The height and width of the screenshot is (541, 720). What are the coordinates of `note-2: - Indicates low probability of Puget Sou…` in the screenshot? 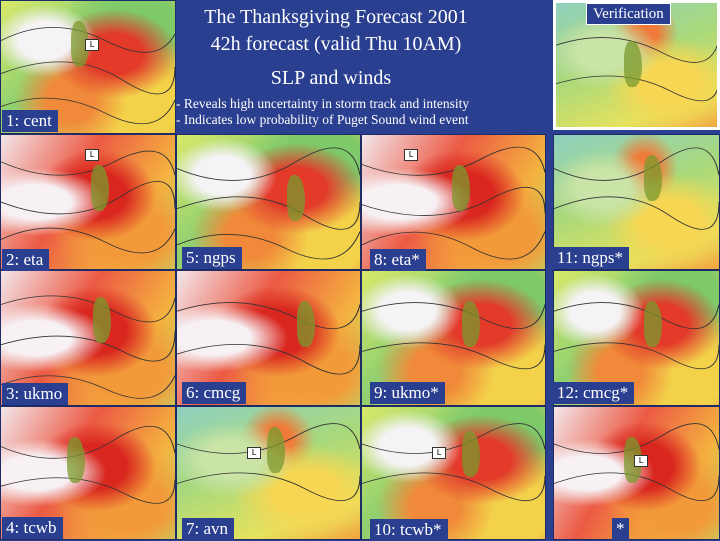 It's located at (322, 119).